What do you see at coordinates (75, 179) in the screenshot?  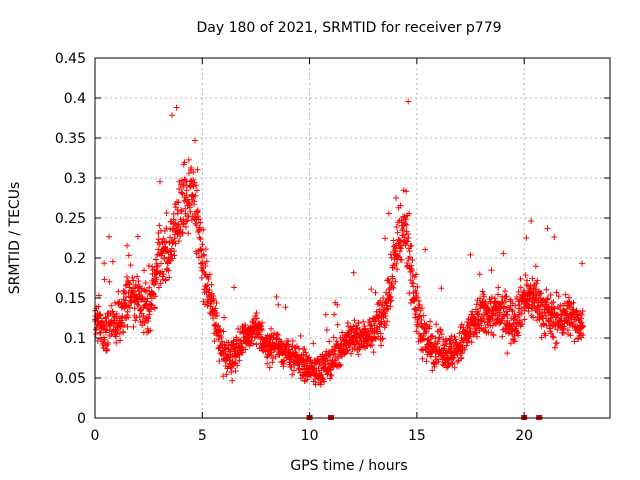 I see `y-tick-label: 0.3` at bounding box center [75, 179].